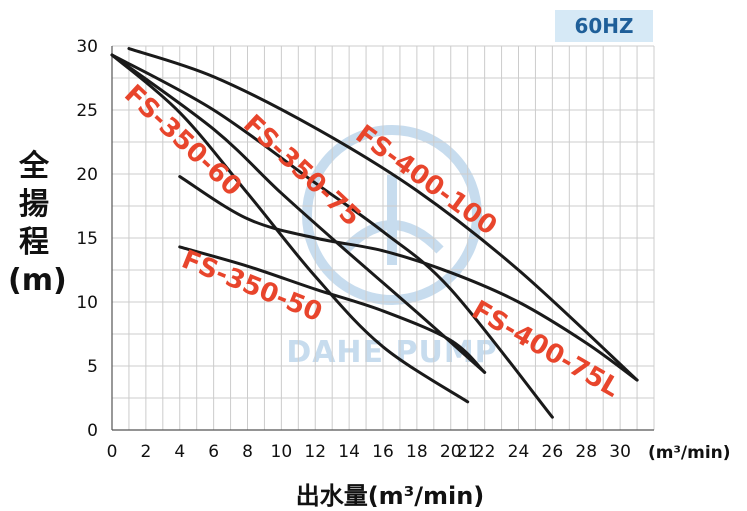  Describe the element at coordinates (92, 367) in the screenshot. I see `y-tick-label: 5` at that location.